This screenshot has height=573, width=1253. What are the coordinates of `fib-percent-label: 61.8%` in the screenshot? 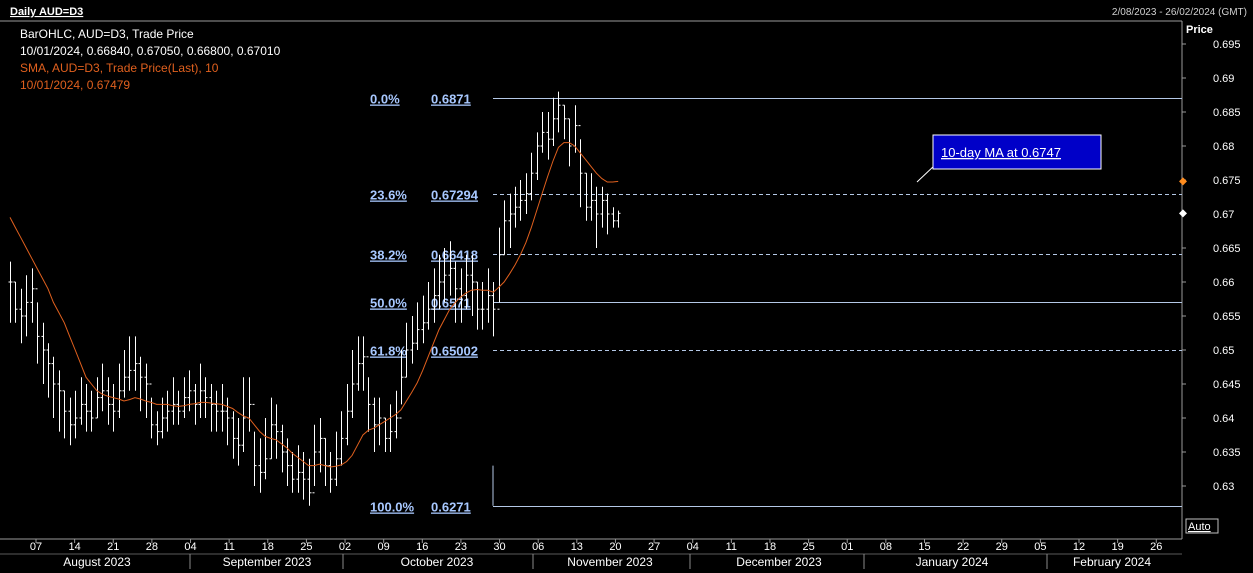 It's located at (388, 351).